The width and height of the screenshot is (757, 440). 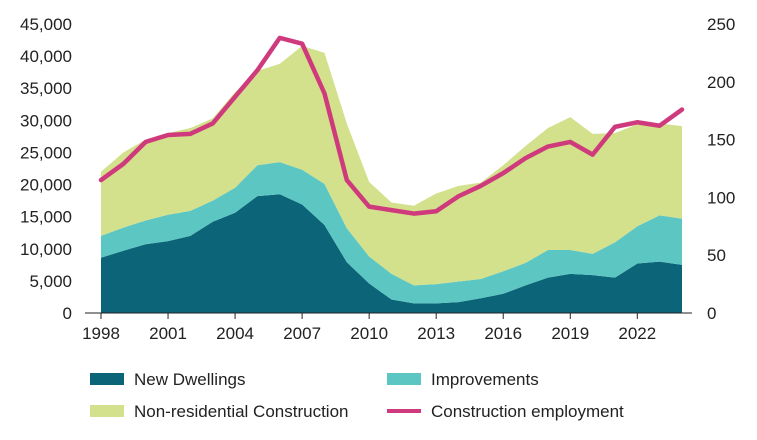 What do you see at coordinates (404, 379) in the screenshot?
I see `legend-swatch-improvements` at bounding box center [404, 379].